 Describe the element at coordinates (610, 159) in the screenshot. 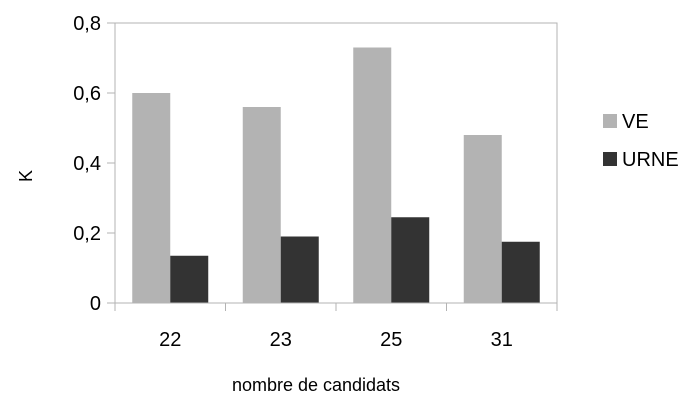

I see `legend-swatch-urne` at that location.